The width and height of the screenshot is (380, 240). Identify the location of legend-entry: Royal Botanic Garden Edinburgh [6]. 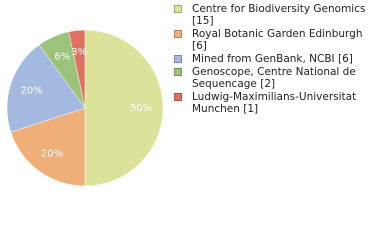
(274, 40).